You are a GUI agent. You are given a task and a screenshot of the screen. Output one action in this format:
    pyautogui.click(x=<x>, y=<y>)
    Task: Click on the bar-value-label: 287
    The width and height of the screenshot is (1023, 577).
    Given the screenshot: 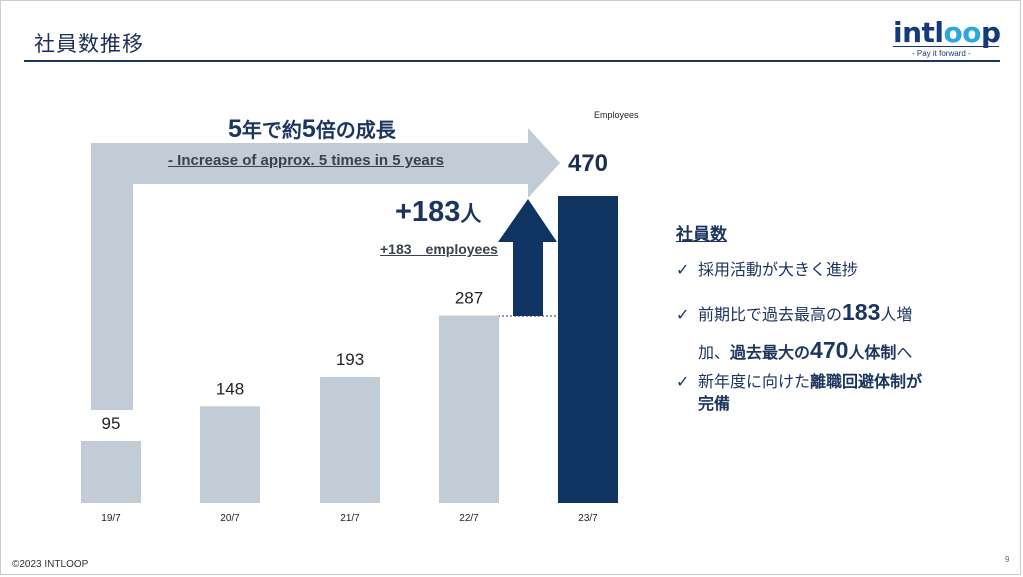 What is the action you would take?
    pyautogui.click(x=469, y=298)
    